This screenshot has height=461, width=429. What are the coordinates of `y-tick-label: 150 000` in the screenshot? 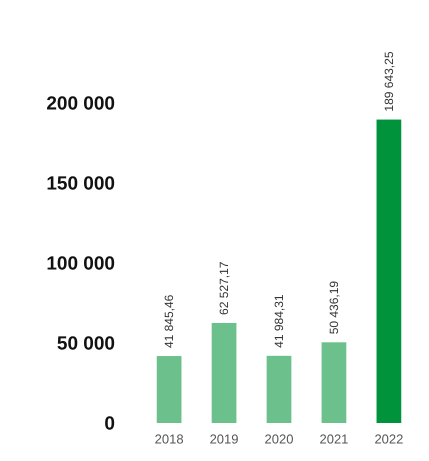 It's located at (80, 184).